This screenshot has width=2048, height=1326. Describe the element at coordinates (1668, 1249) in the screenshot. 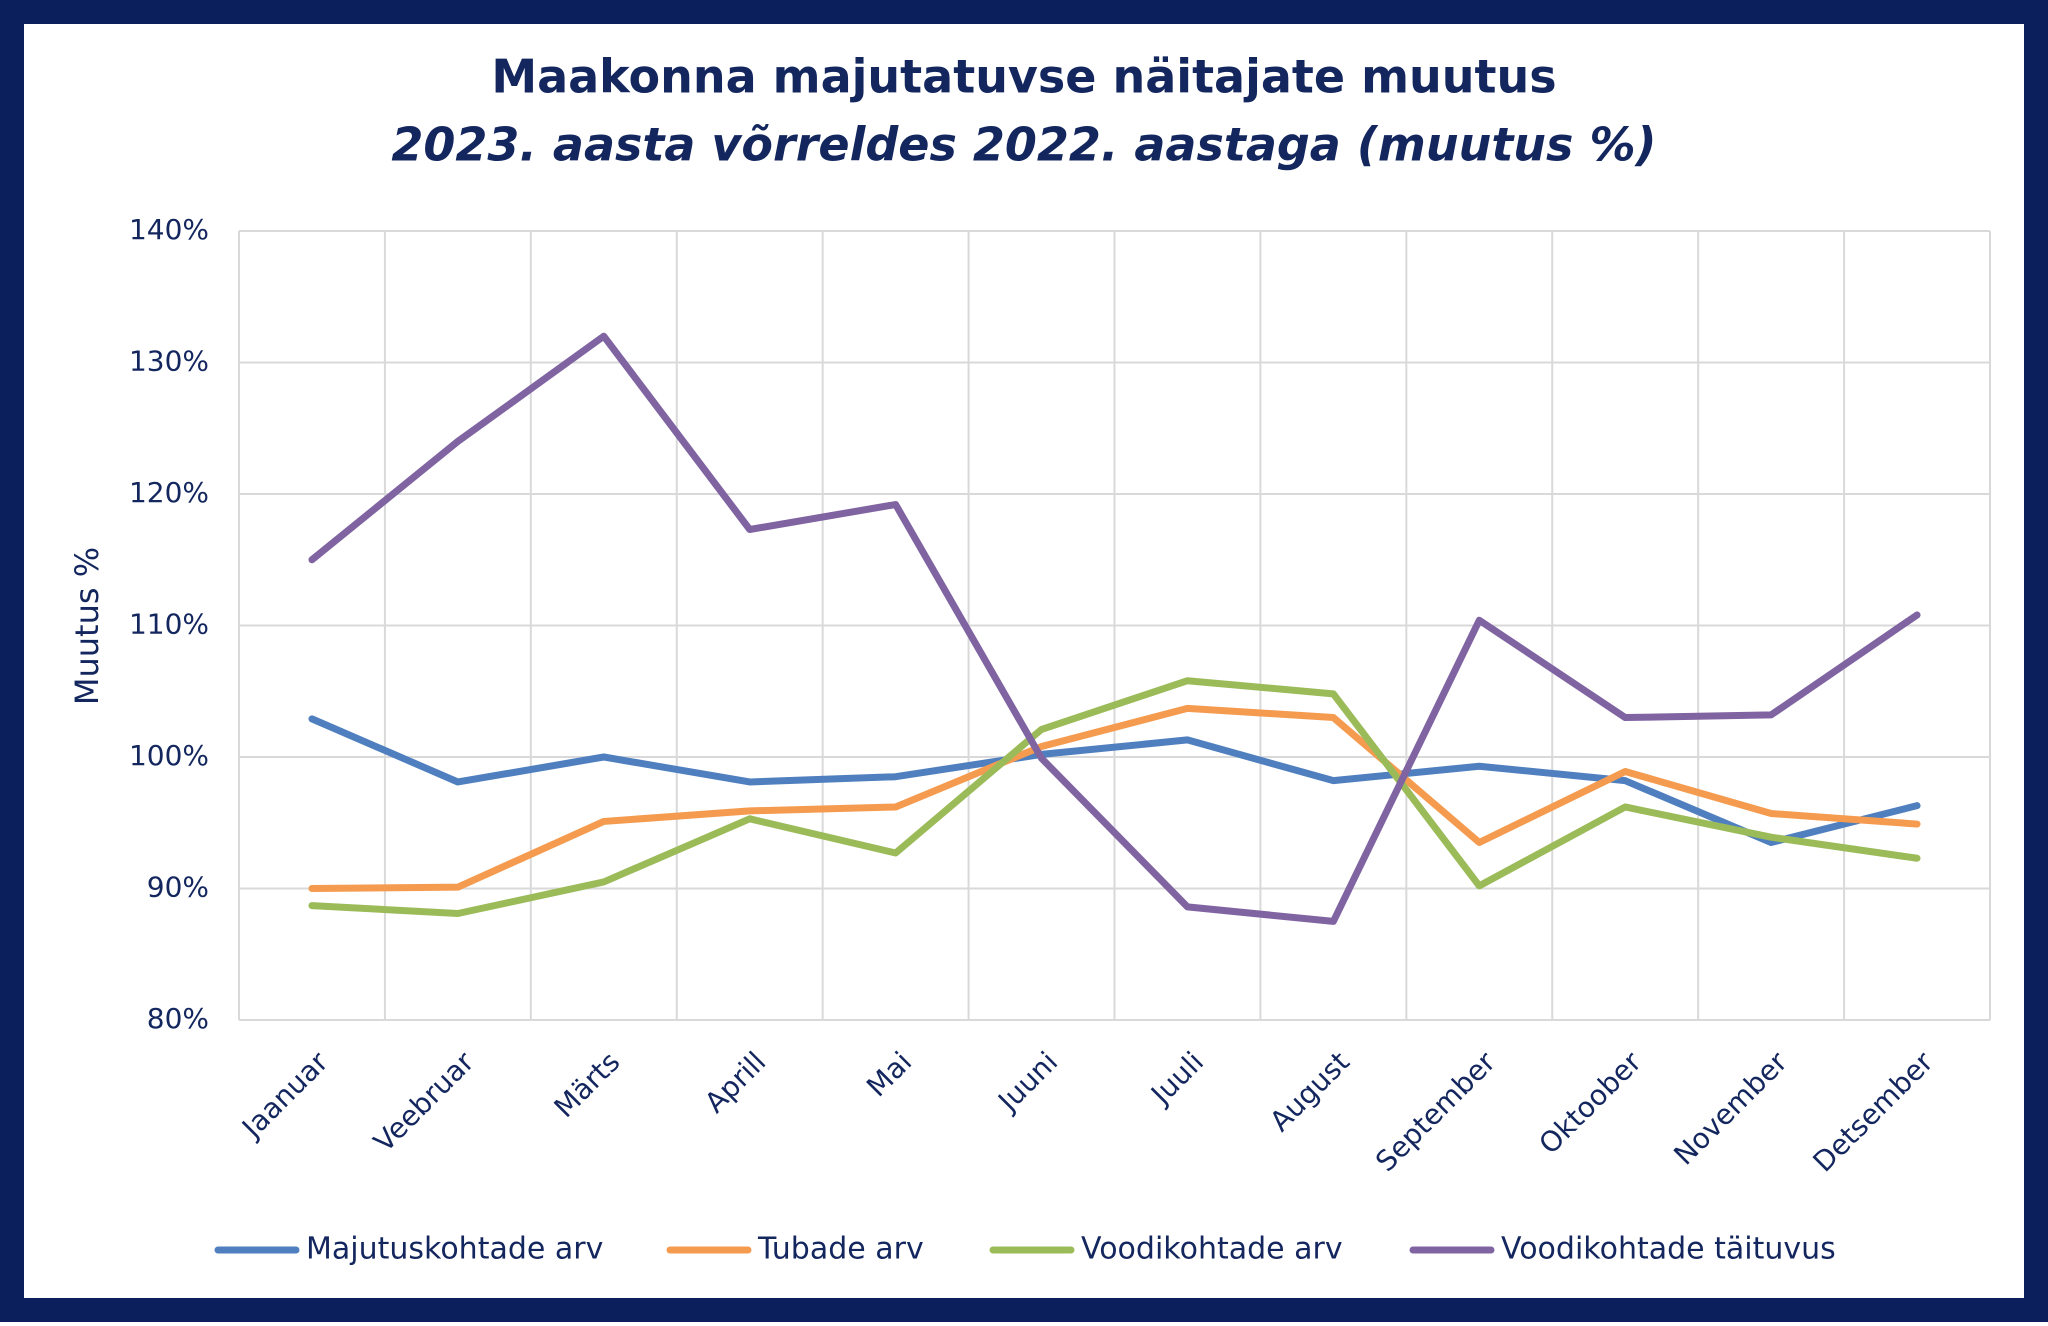

I see `legend-label: Voodikohtade täituvus` at that location.